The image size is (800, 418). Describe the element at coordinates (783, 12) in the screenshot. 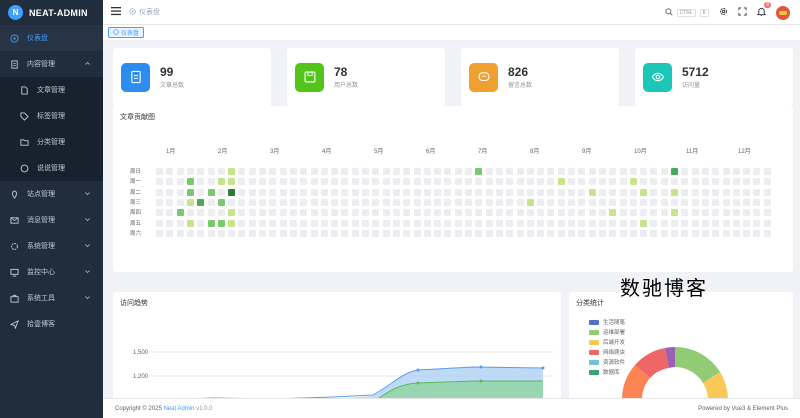

I see `avatar` at that location.